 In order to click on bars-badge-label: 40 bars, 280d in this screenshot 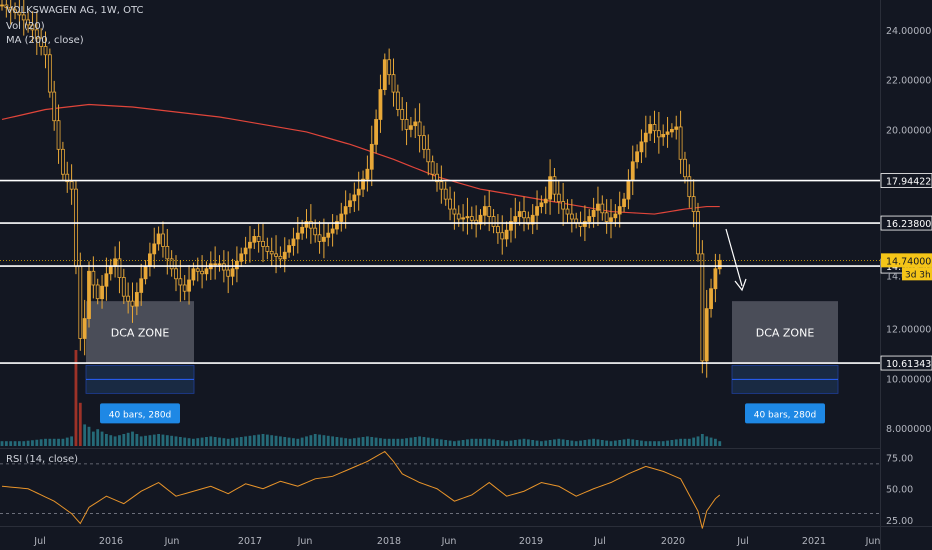, I will do `click(140, 415)`.